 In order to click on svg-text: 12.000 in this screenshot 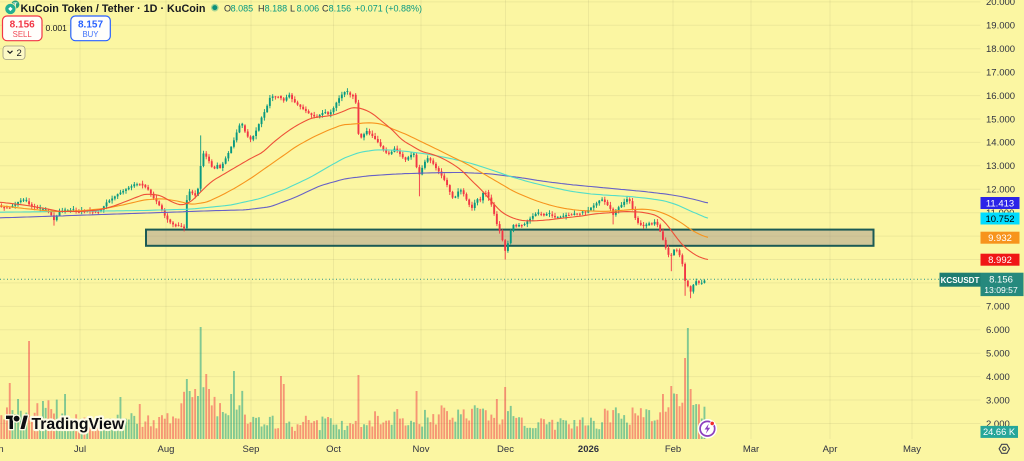, I will do `click(1000, 190)`.